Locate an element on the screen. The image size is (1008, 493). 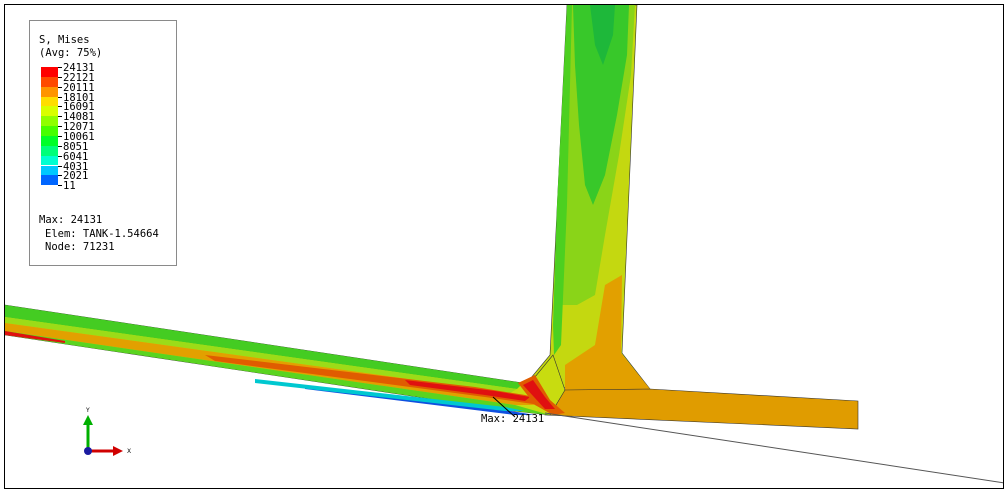
legend-value: 16091 is located at coordinates (79, 107).